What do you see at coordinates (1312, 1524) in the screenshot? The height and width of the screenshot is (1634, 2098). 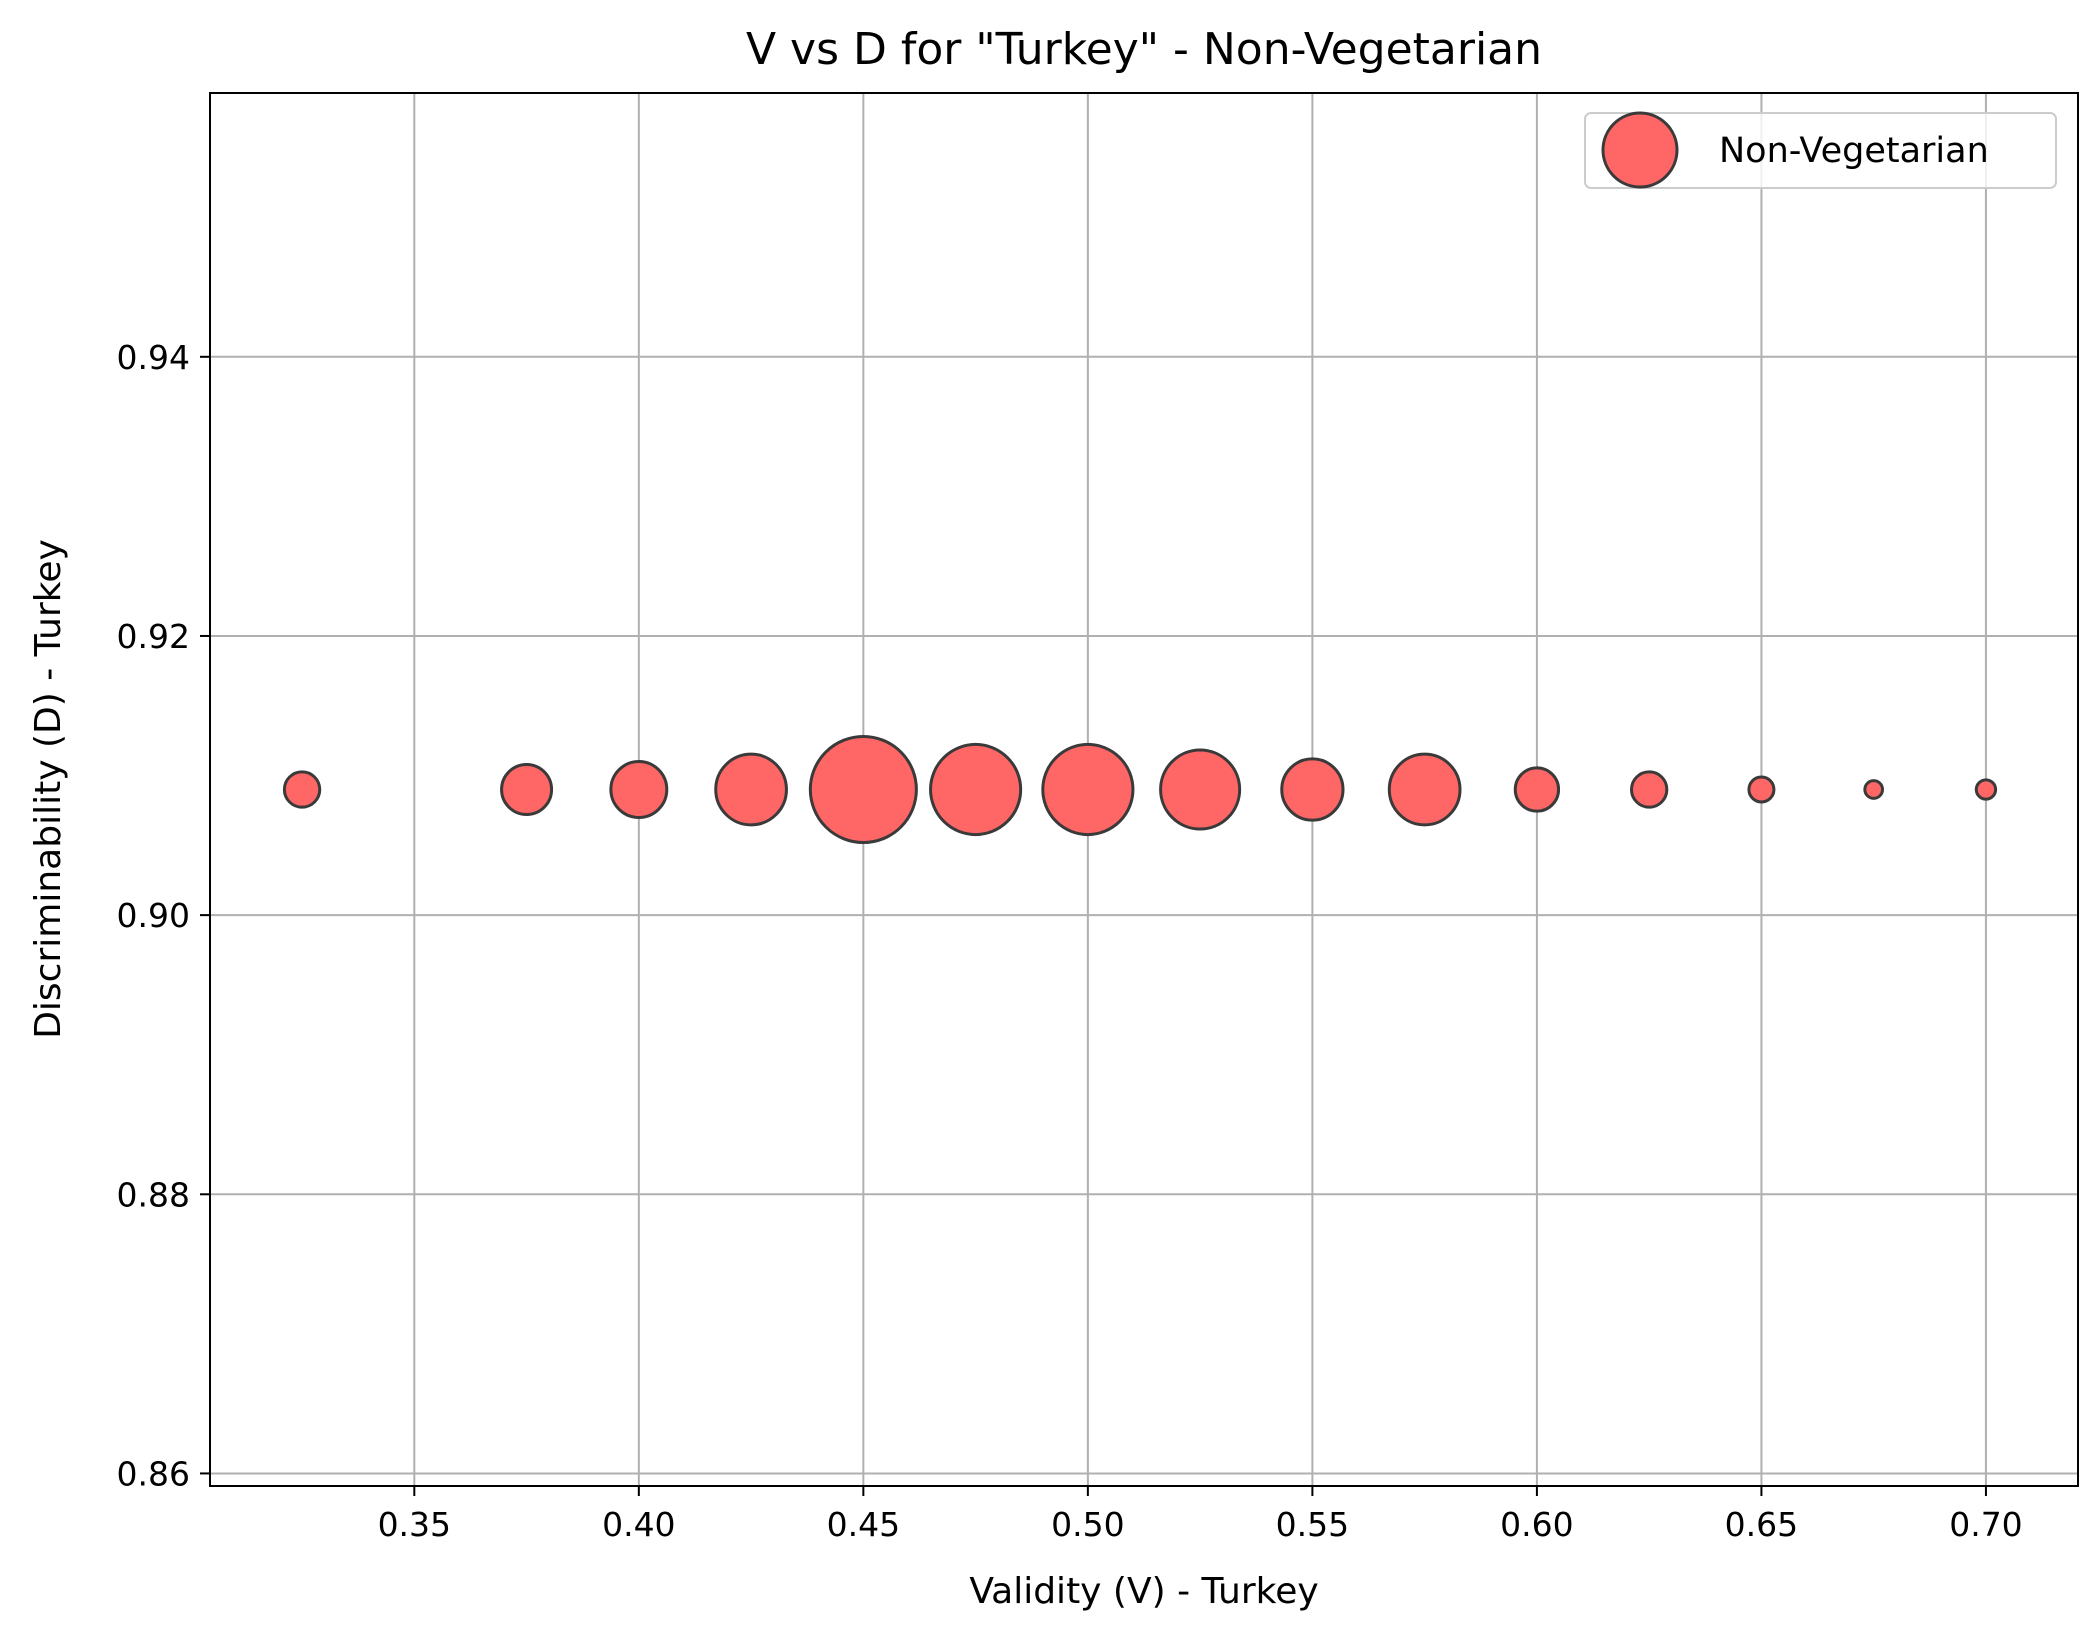 I see `x-tick-label: 0.55` at bounding box center [1312, 1524].